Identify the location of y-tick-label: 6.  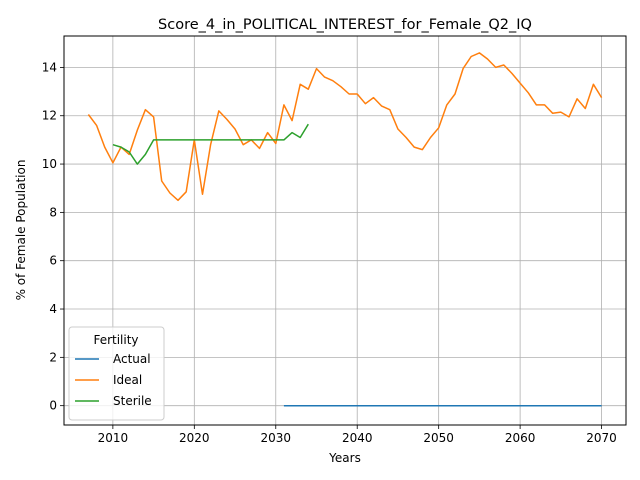
(53, 261).